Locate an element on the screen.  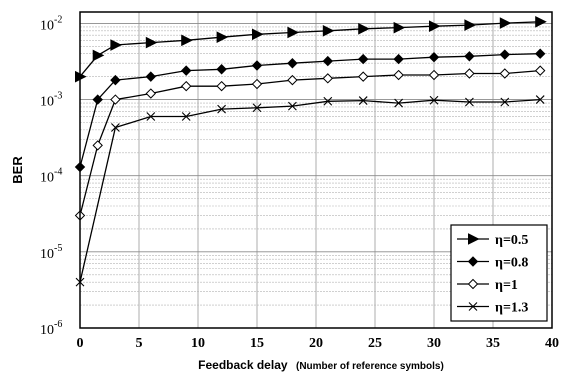
legend-label: η=1 is located at coordinates (506, 285).